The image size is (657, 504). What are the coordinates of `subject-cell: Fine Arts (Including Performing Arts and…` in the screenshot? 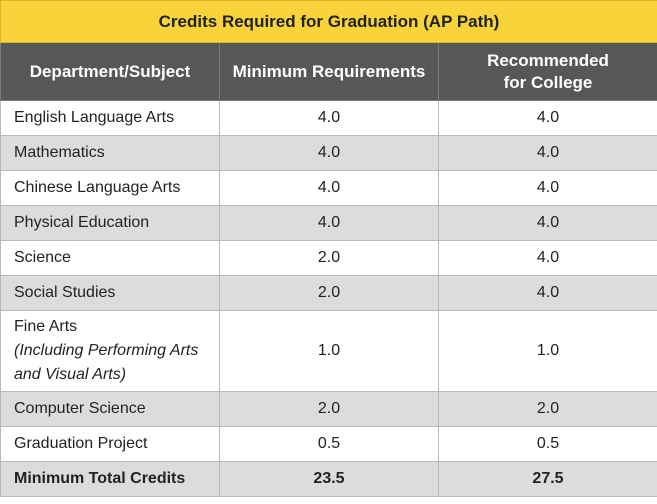 It's located at (110, 351).